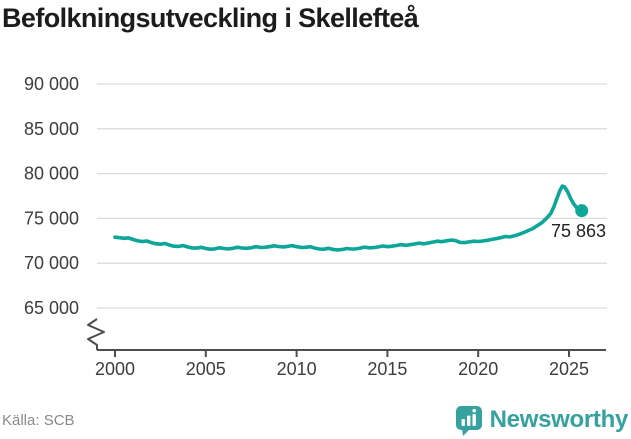 This screenshot has width=631, height=439. Describe the element at coordinates (51, 129) in the screenshot. I see `y-tick-label: 85 000` at that location.